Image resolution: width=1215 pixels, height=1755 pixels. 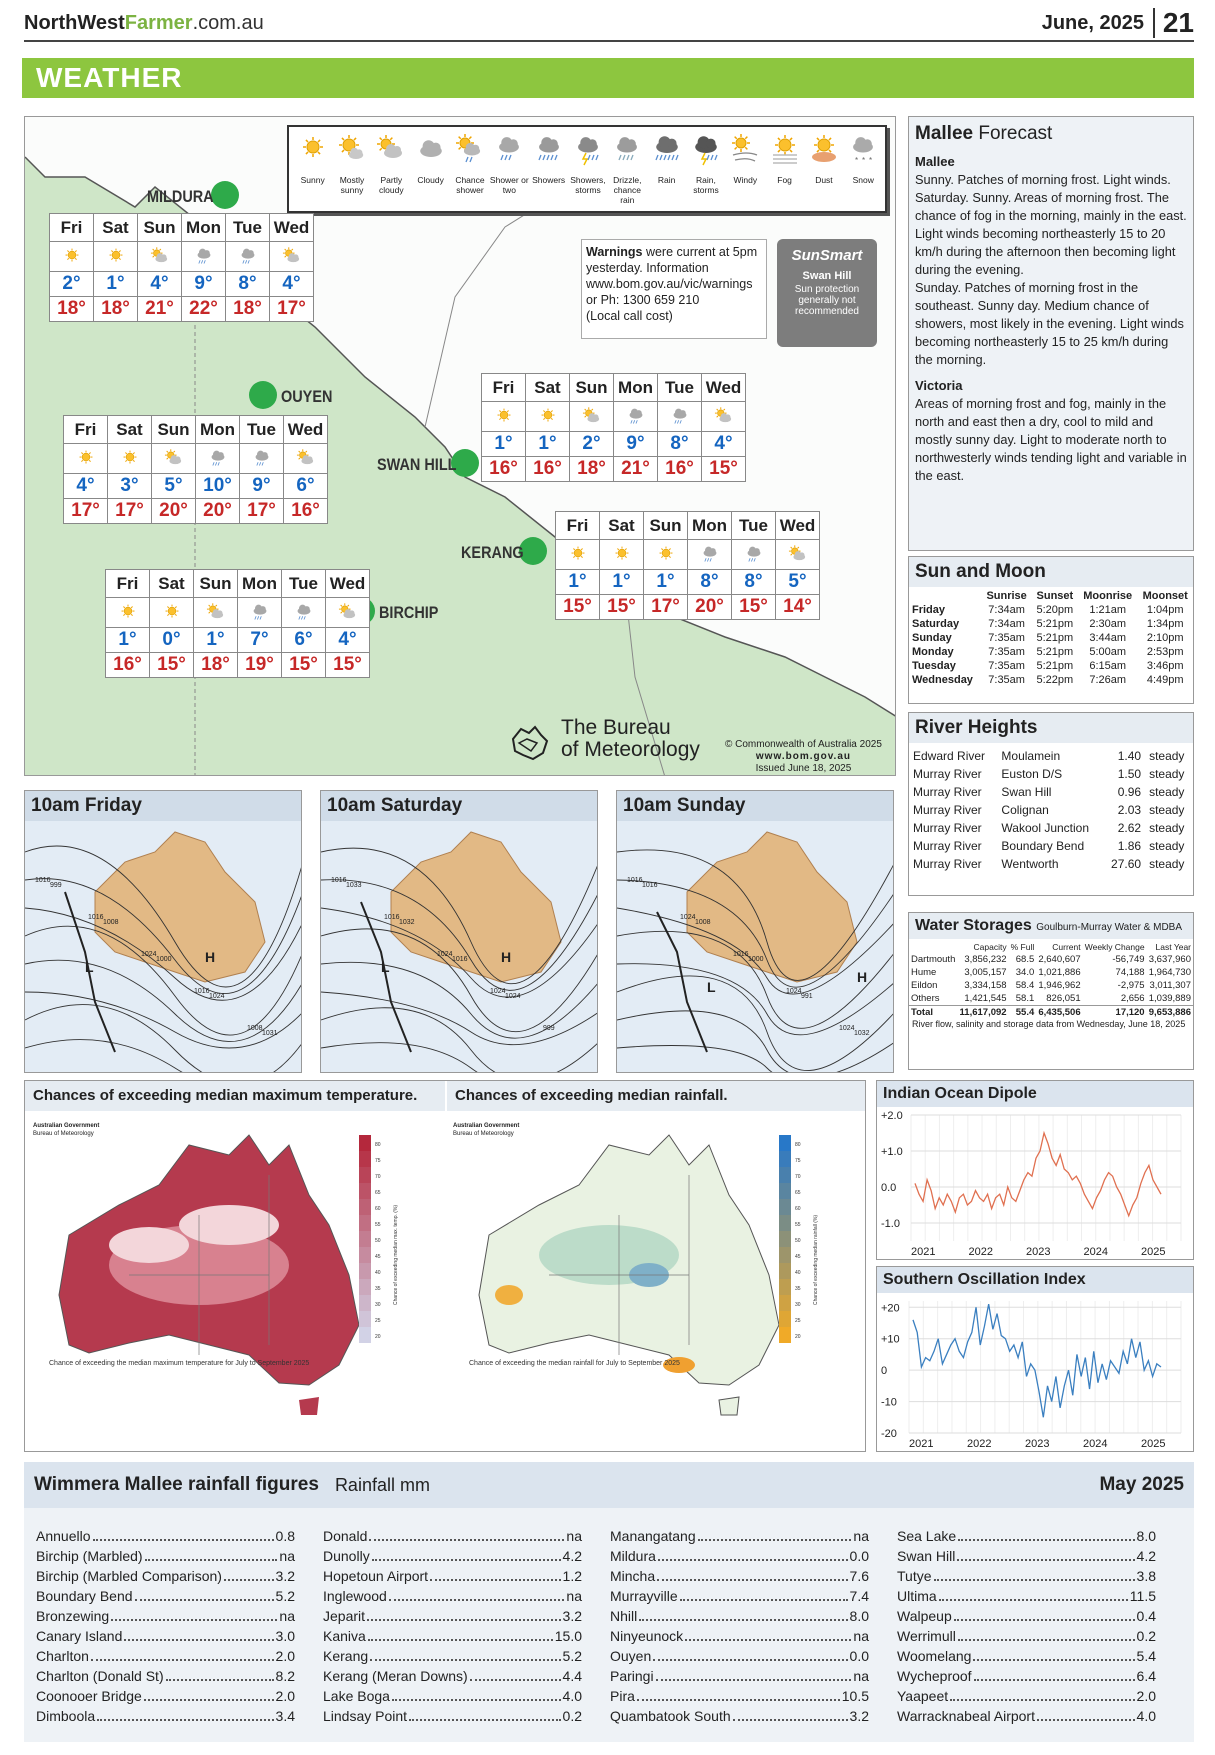 I want to click on day-label: Mon, so click(x=203, y=227).